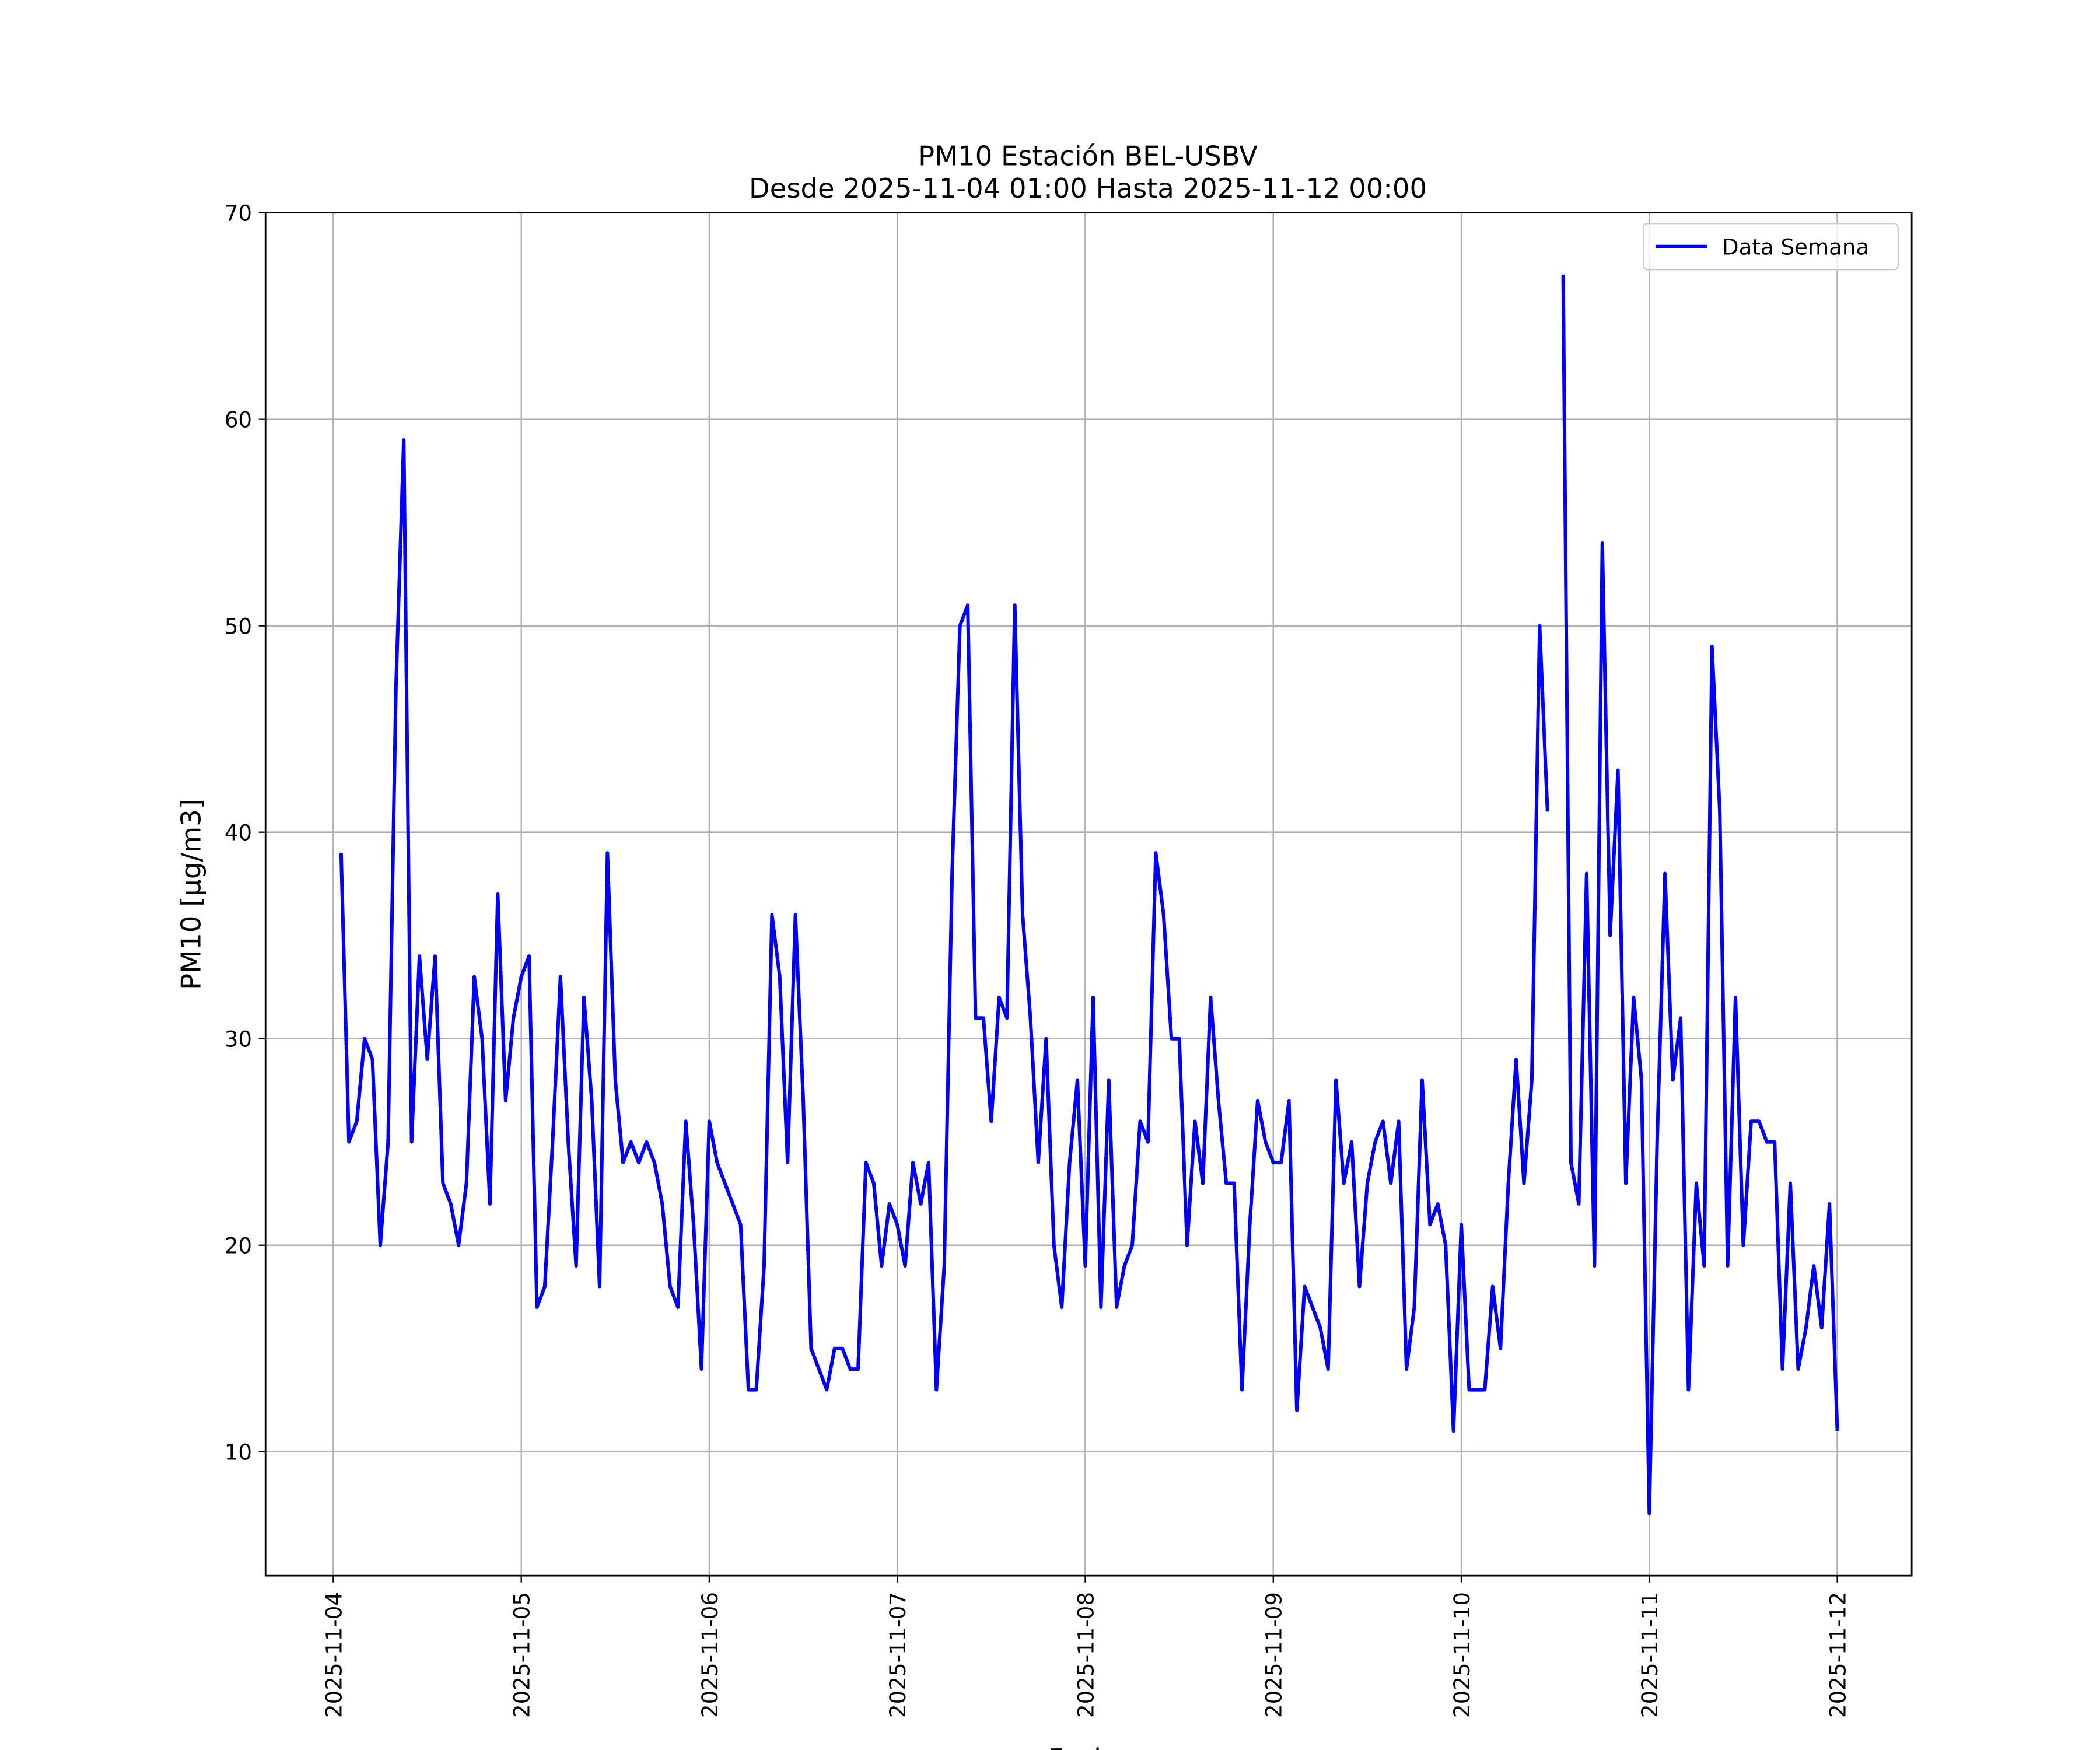 This screenshot has width=2100, height=1750. I want to click on x-tick-label: 2025-11-05, so click(522, 1655).